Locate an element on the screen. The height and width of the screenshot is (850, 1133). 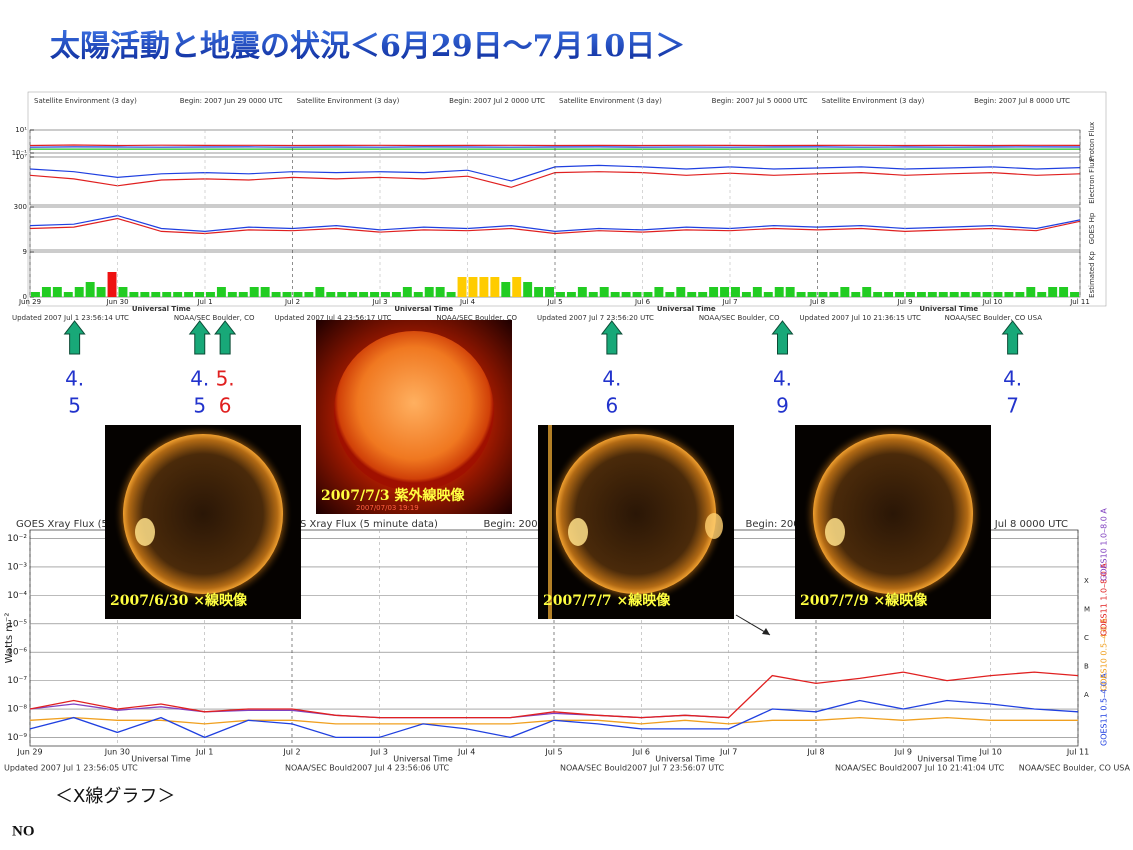
panel-label: Estimated Kp is located at coordinates (1092, 274).